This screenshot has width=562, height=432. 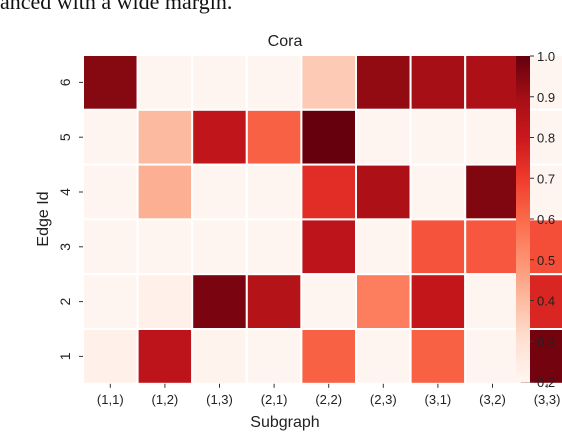 What do you see at coordinates (492, 399) in the screenshot?
I see `x-tick-label: (3,2)` at bounding box center [492, 399].